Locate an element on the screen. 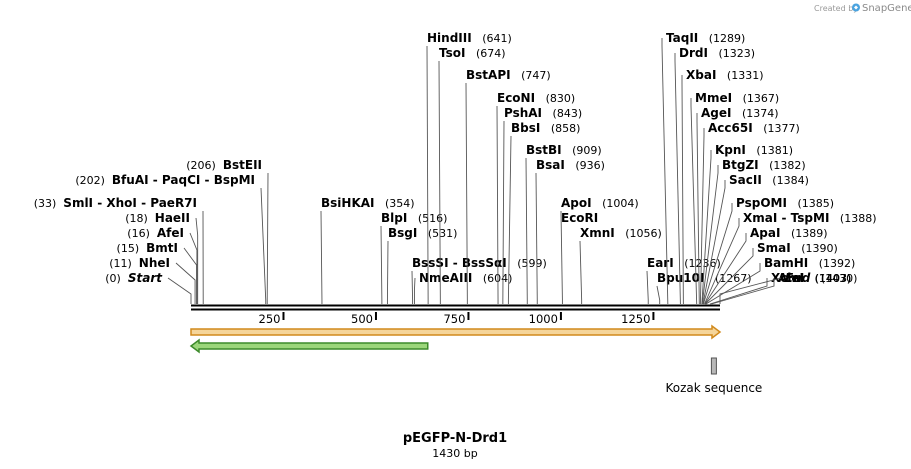  enzyme-label-taqii: TaqII (1289) is located at coordinates (705, 38).